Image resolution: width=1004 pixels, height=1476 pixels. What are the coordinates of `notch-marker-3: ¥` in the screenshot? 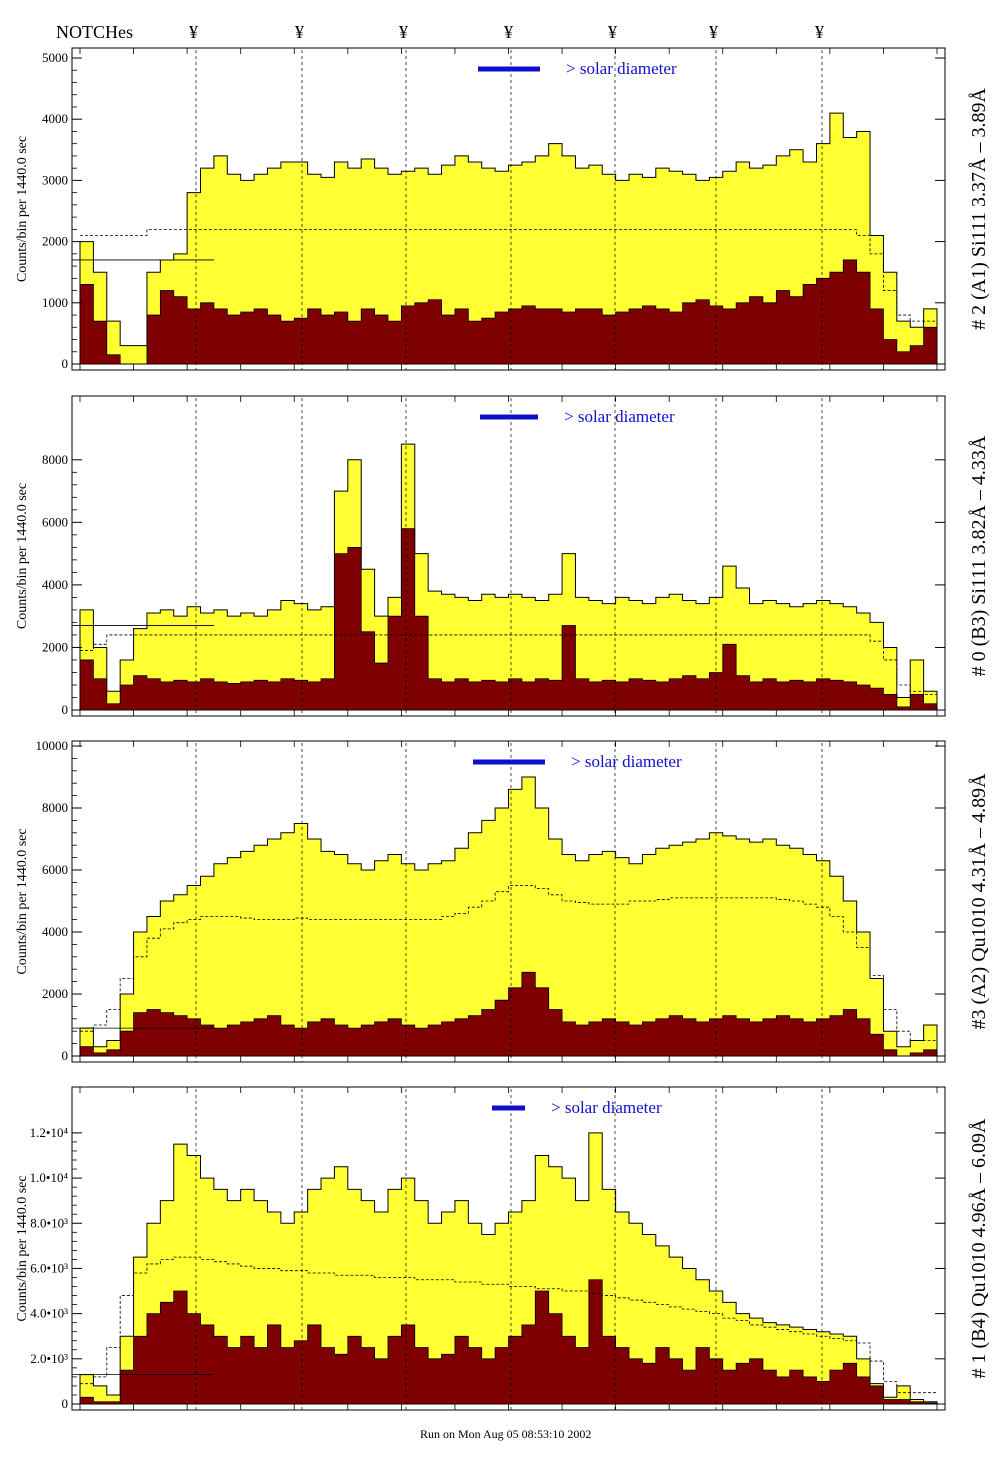 It's located at (403, 32).